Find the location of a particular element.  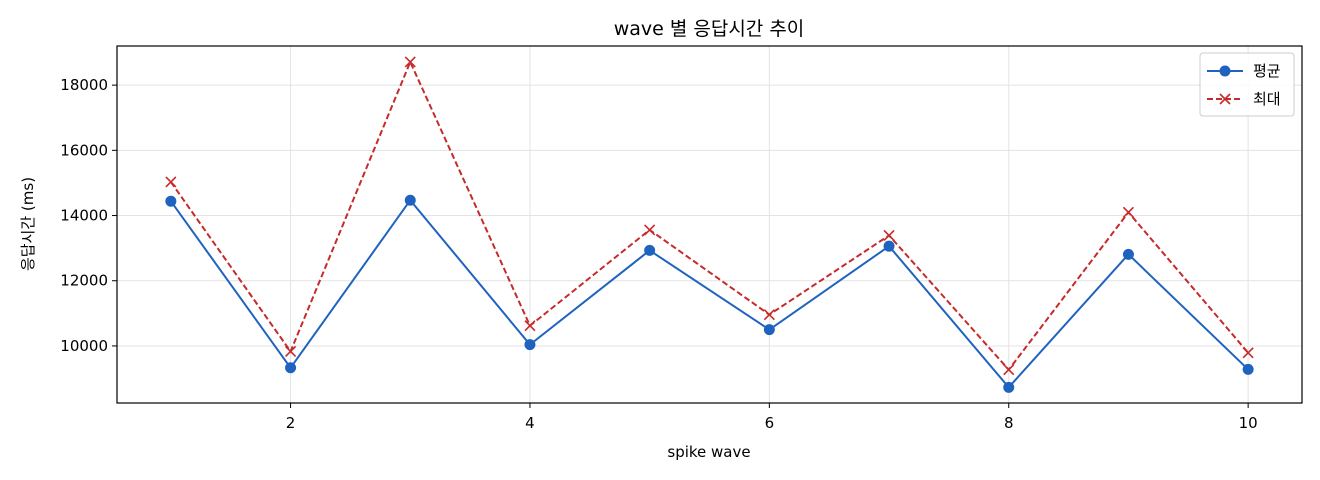

chart-title: wave 별 응답시간 추이 is located at coordinates (709, 29).